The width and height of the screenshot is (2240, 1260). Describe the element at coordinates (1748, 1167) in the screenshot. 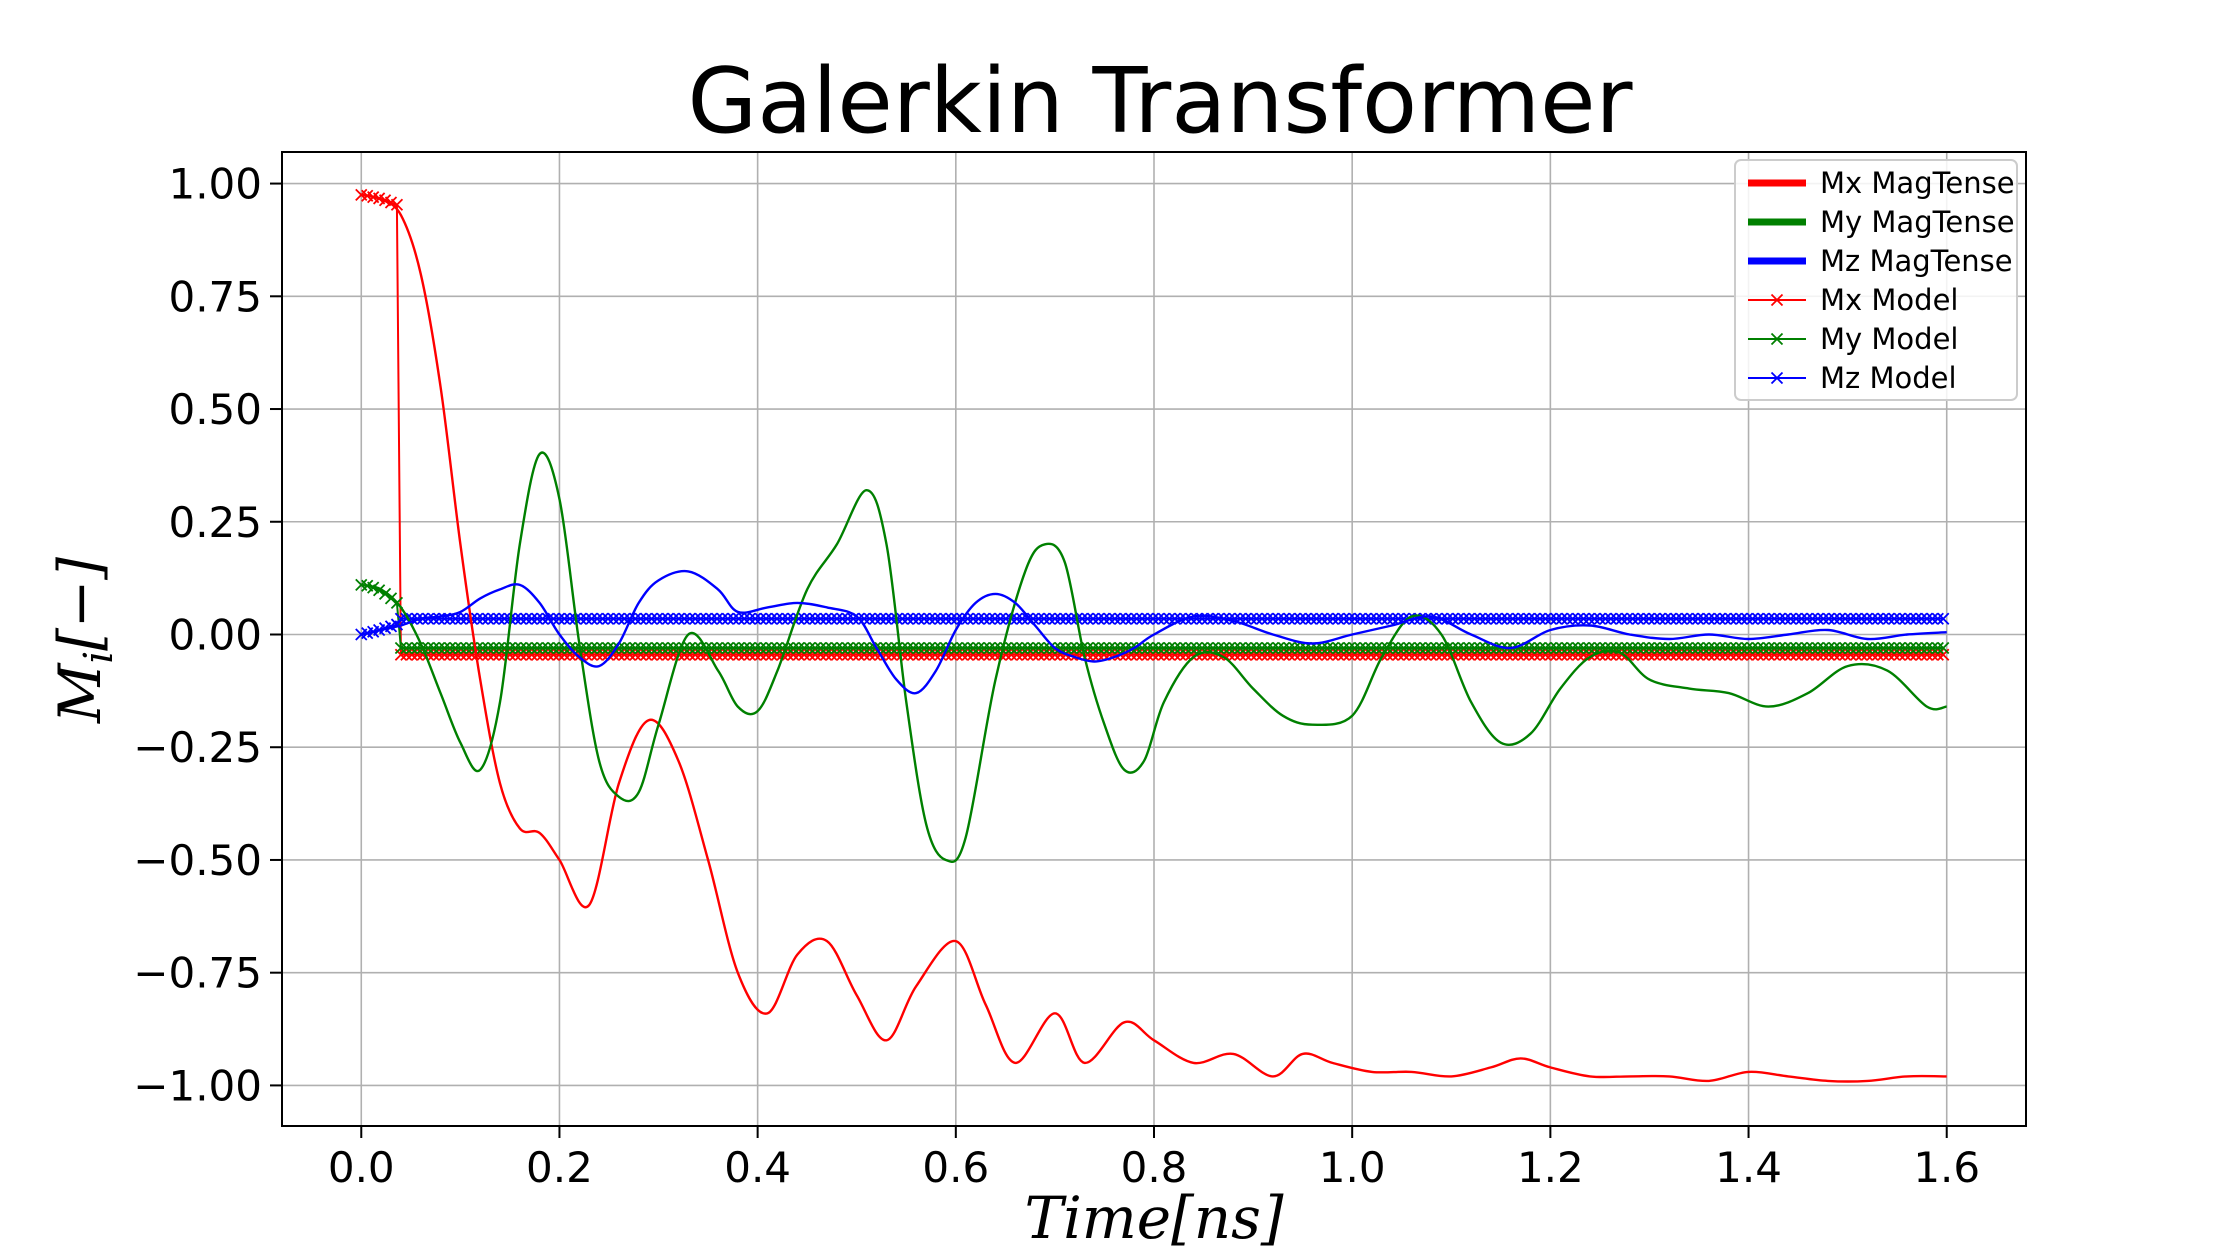

I see `x-tick-label: 1.4` at that location.